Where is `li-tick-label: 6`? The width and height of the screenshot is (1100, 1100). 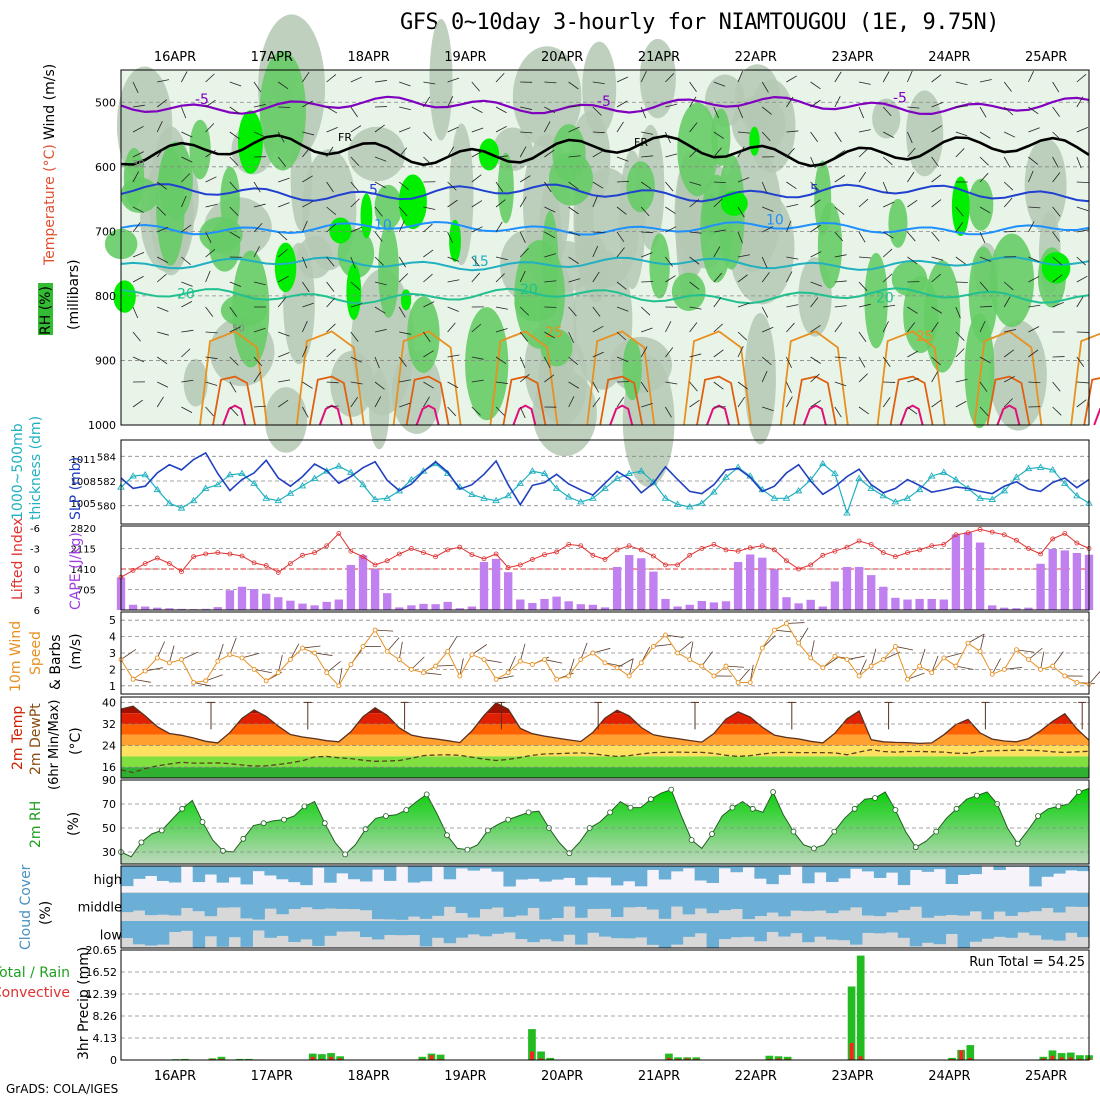 li-tick-label: 6 is located at coordinates (37, 611).